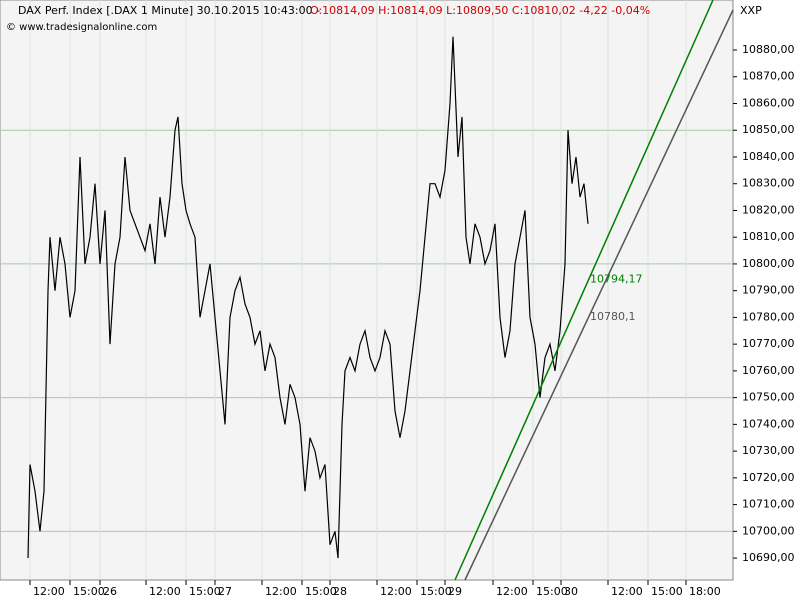 Image resolution: width=800 pixels, height=604 pixels. Describe the element at coordinates (768, 263) in the screenshot. I see `y-tick-label: 10800,00` at that location.